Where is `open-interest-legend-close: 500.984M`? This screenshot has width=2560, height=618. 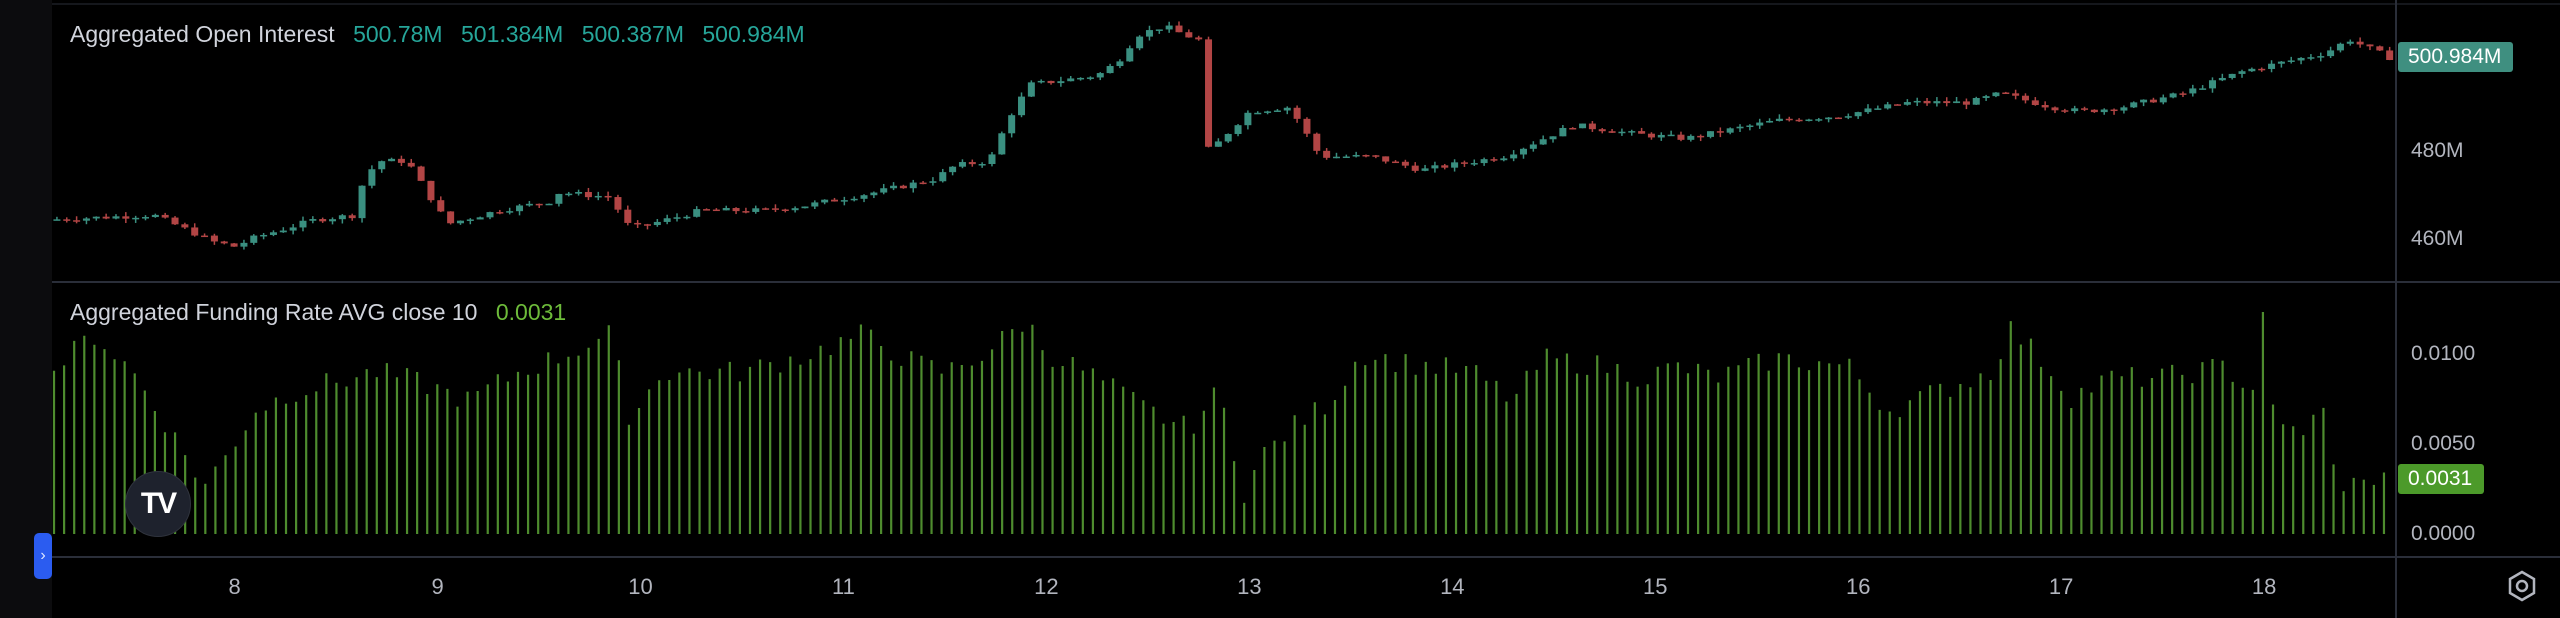
open-interest-legend-close: 500.984M is located at coordinates (753, 34).